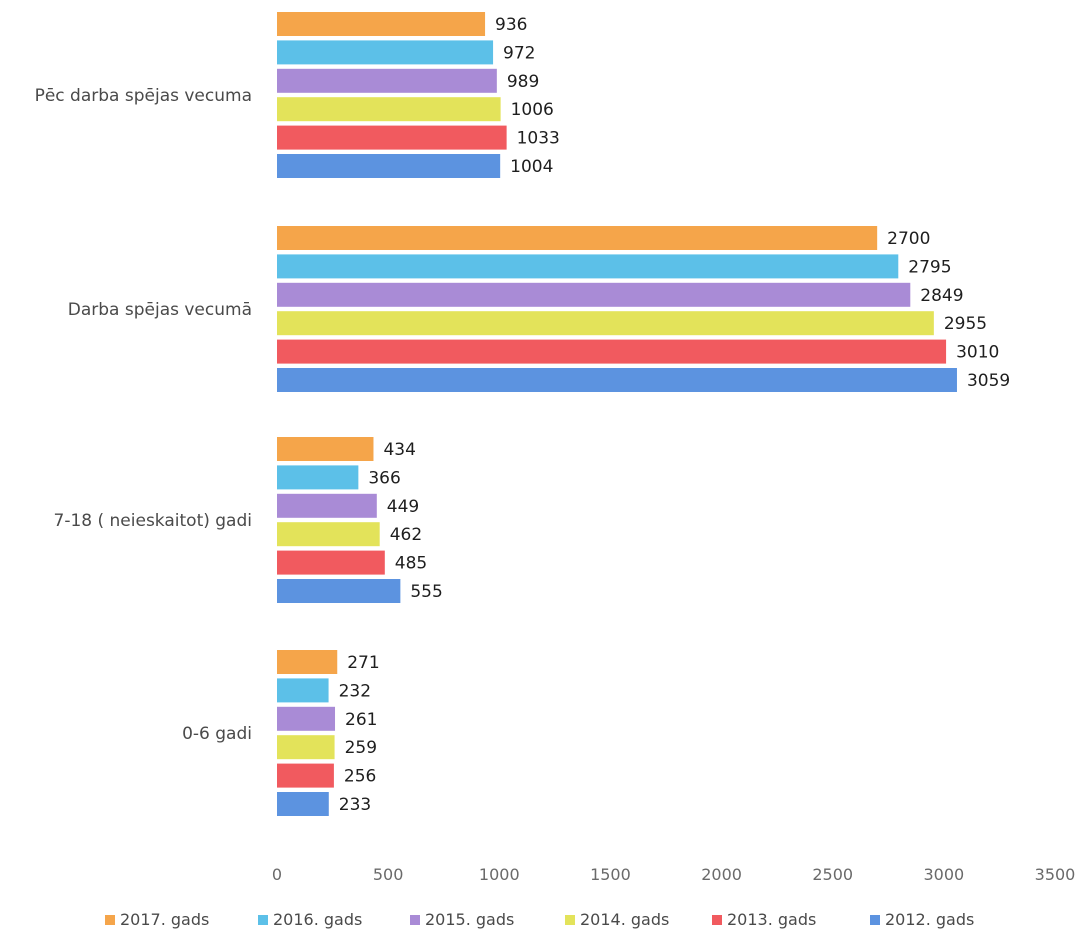 The image size is (1080, 939). What do you see at coordinates (411, 564) in the screenshot?
I see `value-label-2013-gads-cat-2: 485` at bounding box center [411, 564].